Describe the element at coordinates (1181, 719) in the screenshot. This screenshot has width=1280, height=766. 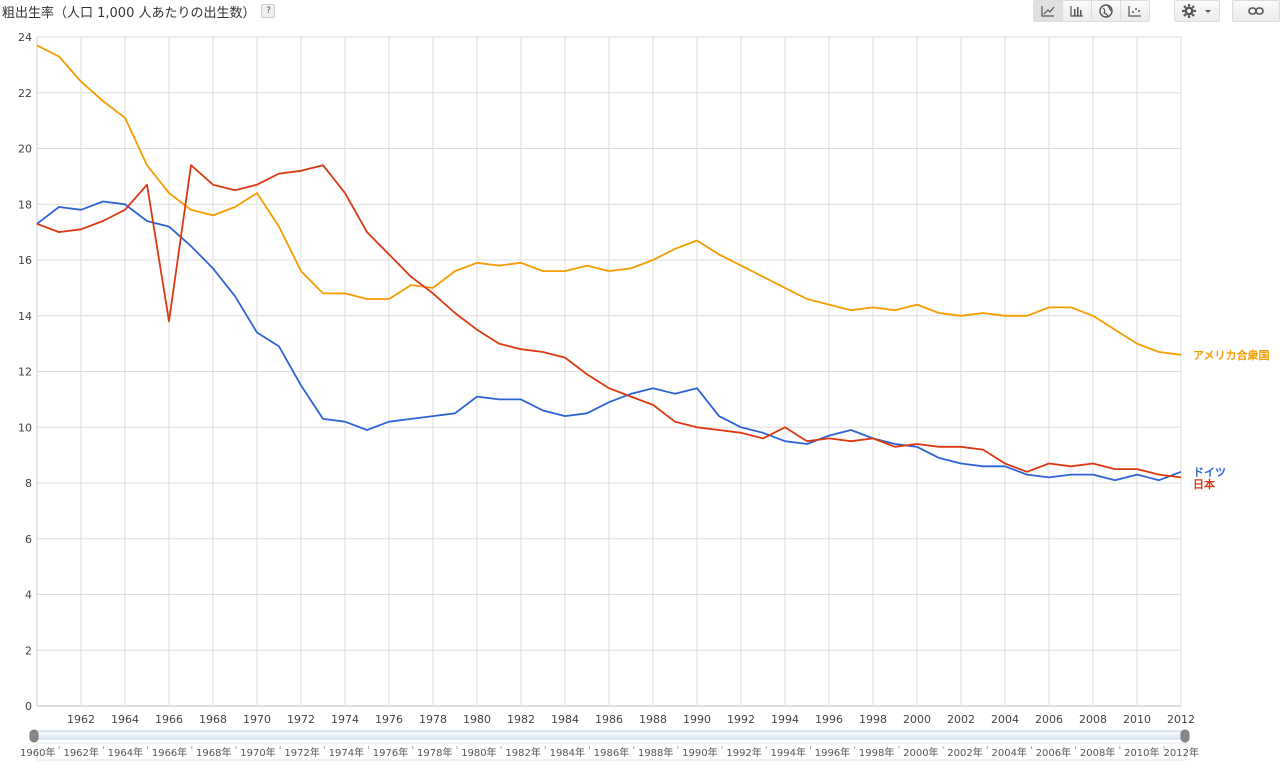
I see `x-tick-label: 2012` at that location.